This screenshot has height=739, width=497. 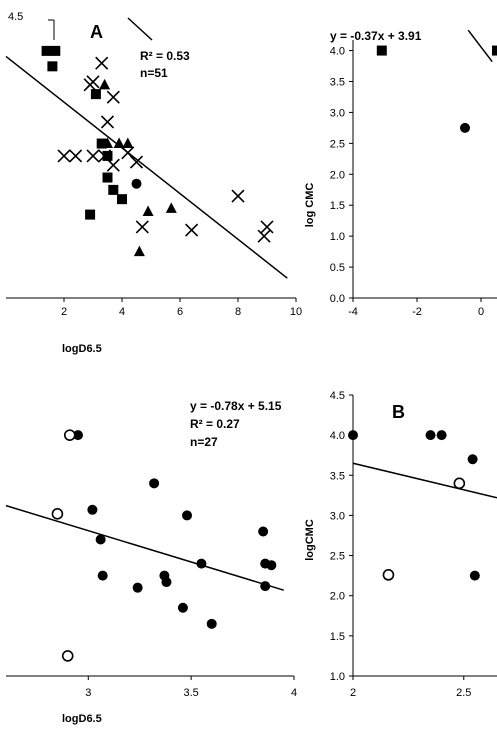 What do you see at coordinates (82, 719) in the screenshot?
I see `x-axis-title: logD6.5` at bounding box center [82, 719].